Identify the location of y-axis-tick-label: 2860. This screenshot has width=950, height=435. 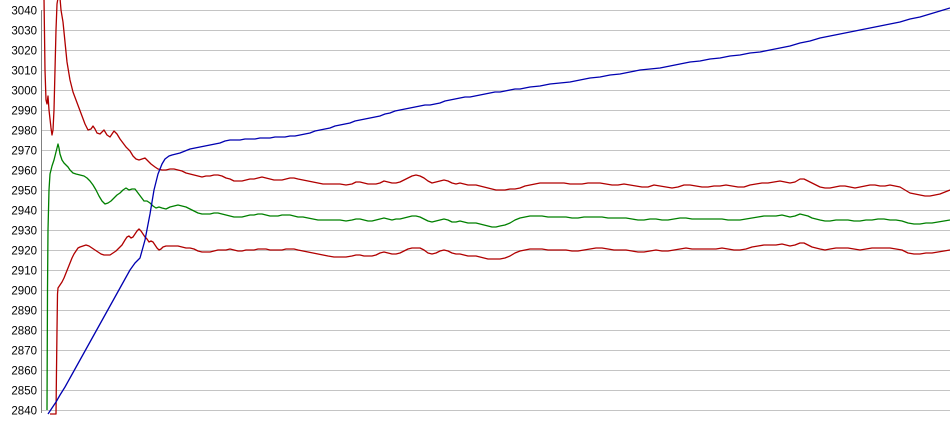
(24, 372).